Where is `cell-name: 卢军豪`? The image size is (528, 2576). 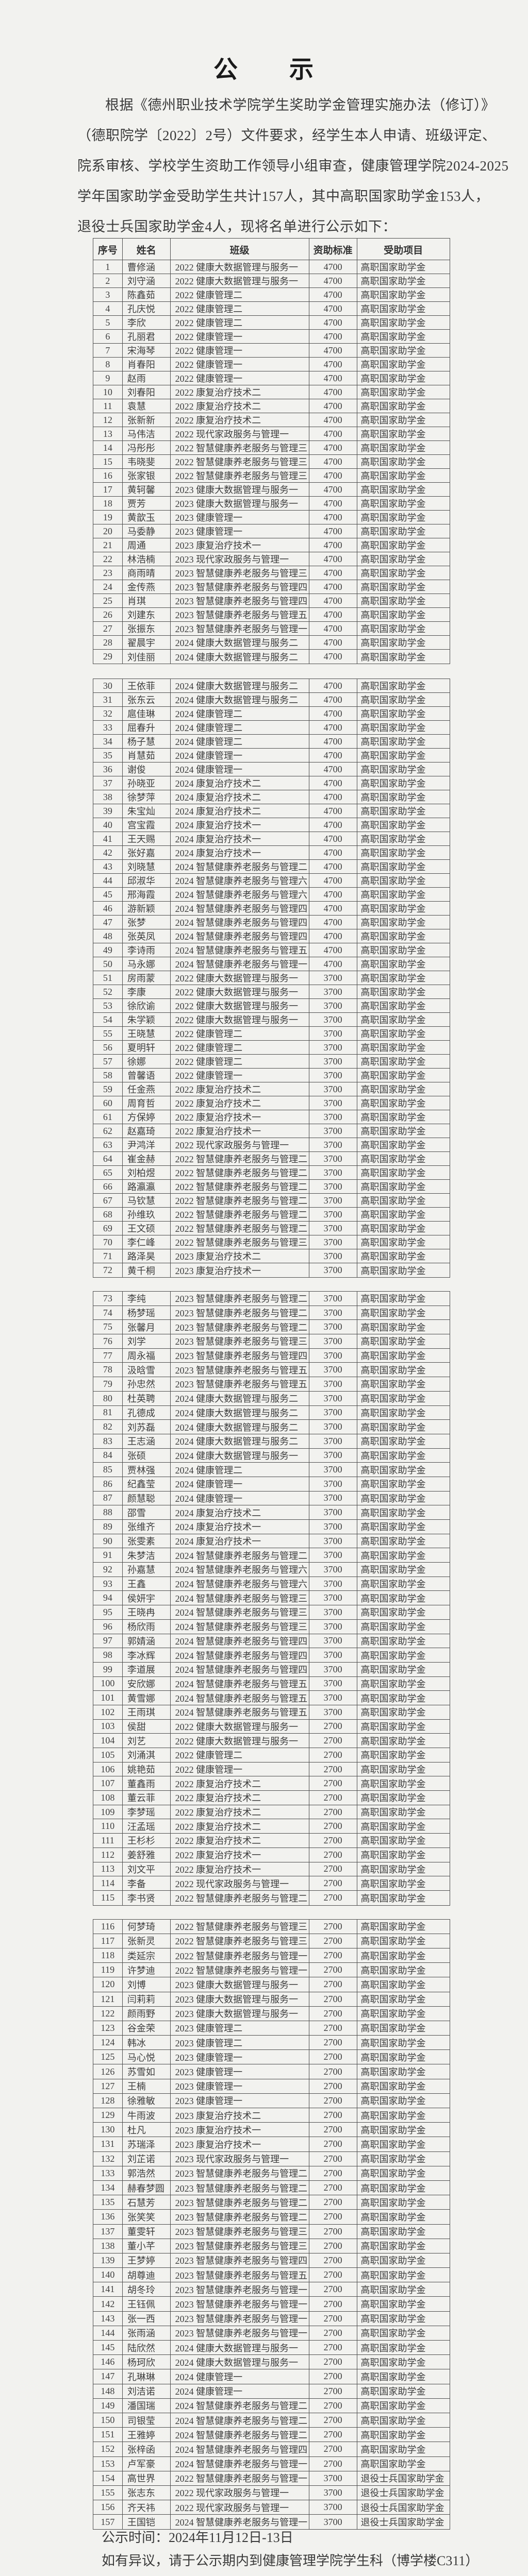
cell-name: 卢军豪 is located at coordinates (147, 2463).